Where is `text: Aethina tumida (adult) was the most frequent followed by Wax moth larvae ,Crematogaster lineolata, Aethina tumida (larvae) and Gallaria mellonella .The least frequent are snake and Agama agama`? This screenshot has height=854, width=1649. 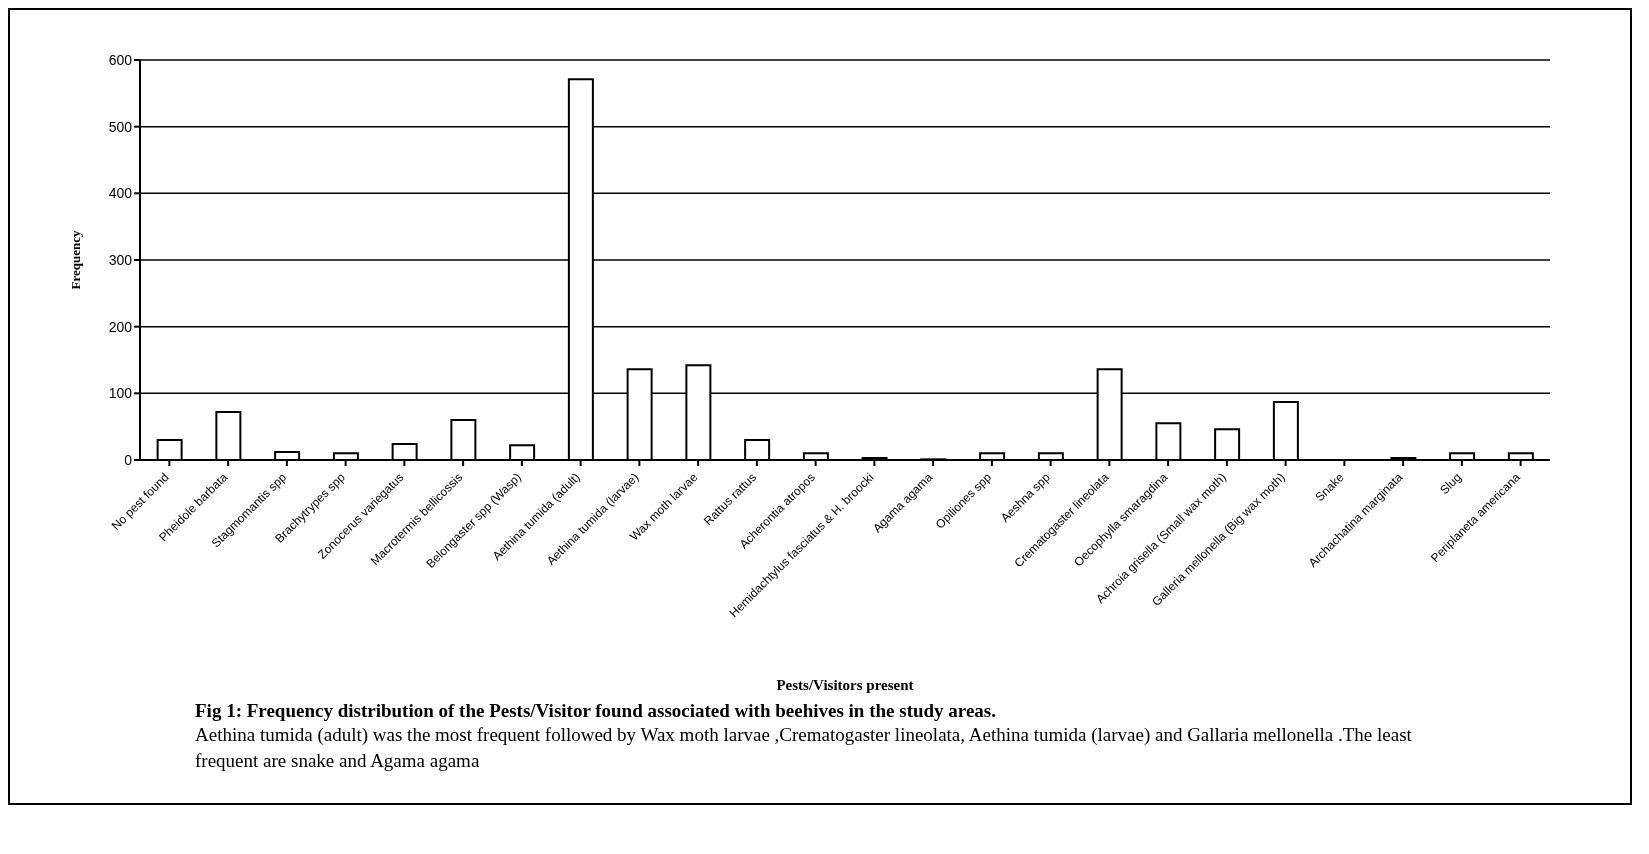 text: Aethina tumida (adult) was the most frequent followed by Wax moth larvae ,Crematogaster lineolata, Aethina tumida (larvae) and Gallaria mellonella .The least frequent are snake and Agama agama is located at coordinates (804, 748).